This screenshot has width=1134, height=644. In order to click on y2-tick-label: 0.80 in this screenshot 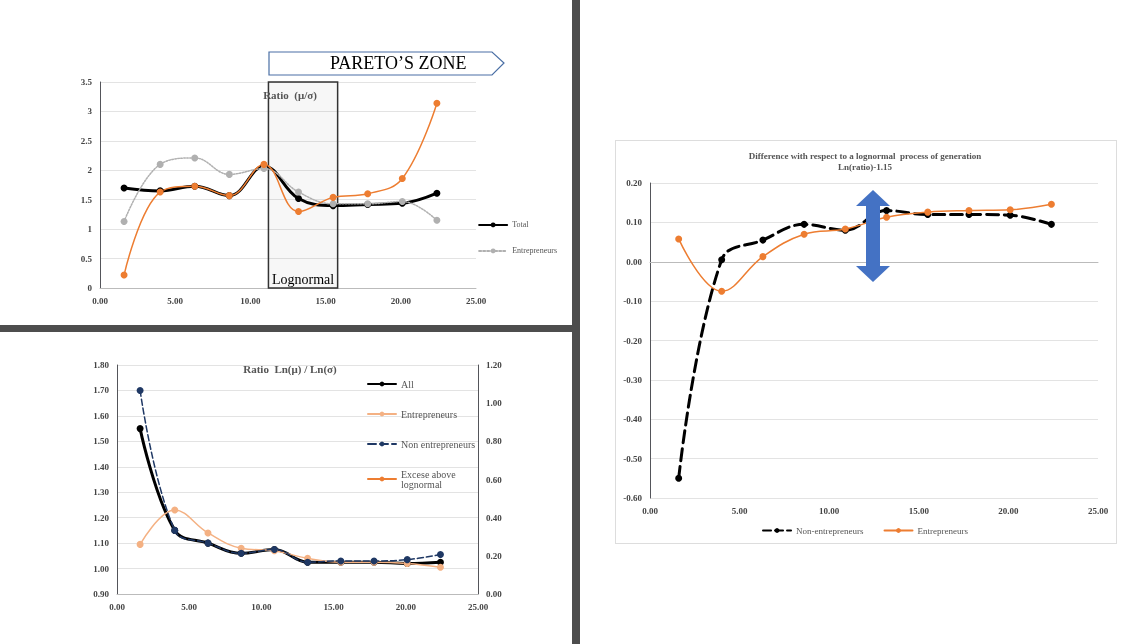, I will do `click(494, 441)`.